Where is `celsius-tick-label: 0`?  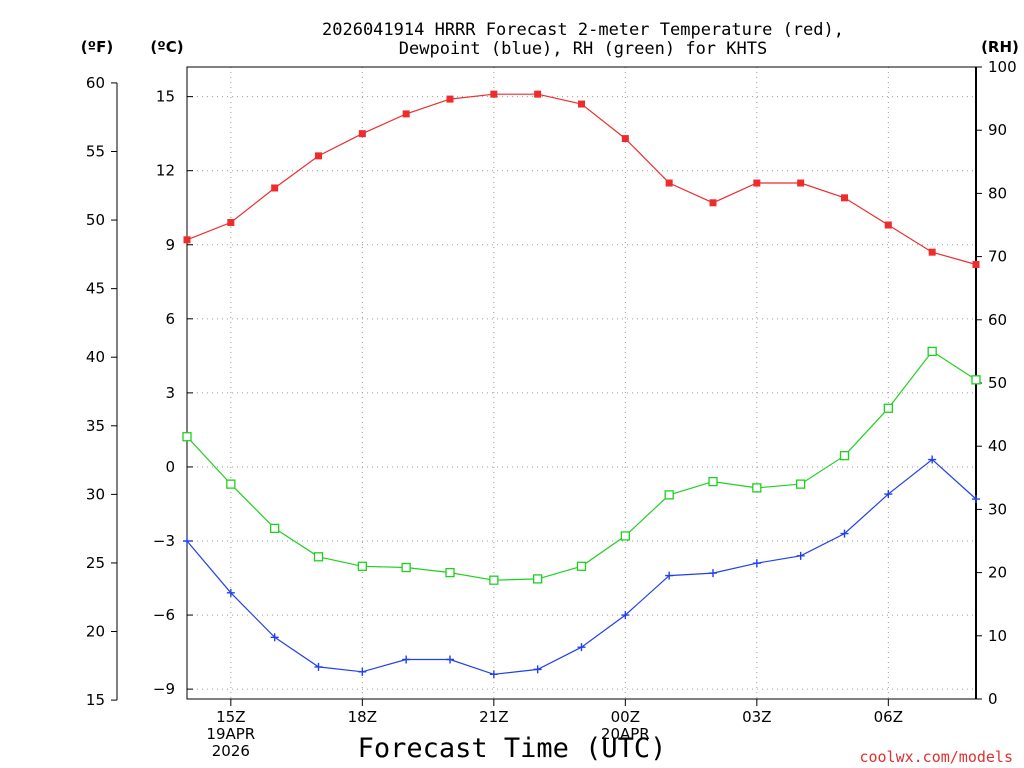
celsius-tick-label: 0 is located at coordinates (170, 467).